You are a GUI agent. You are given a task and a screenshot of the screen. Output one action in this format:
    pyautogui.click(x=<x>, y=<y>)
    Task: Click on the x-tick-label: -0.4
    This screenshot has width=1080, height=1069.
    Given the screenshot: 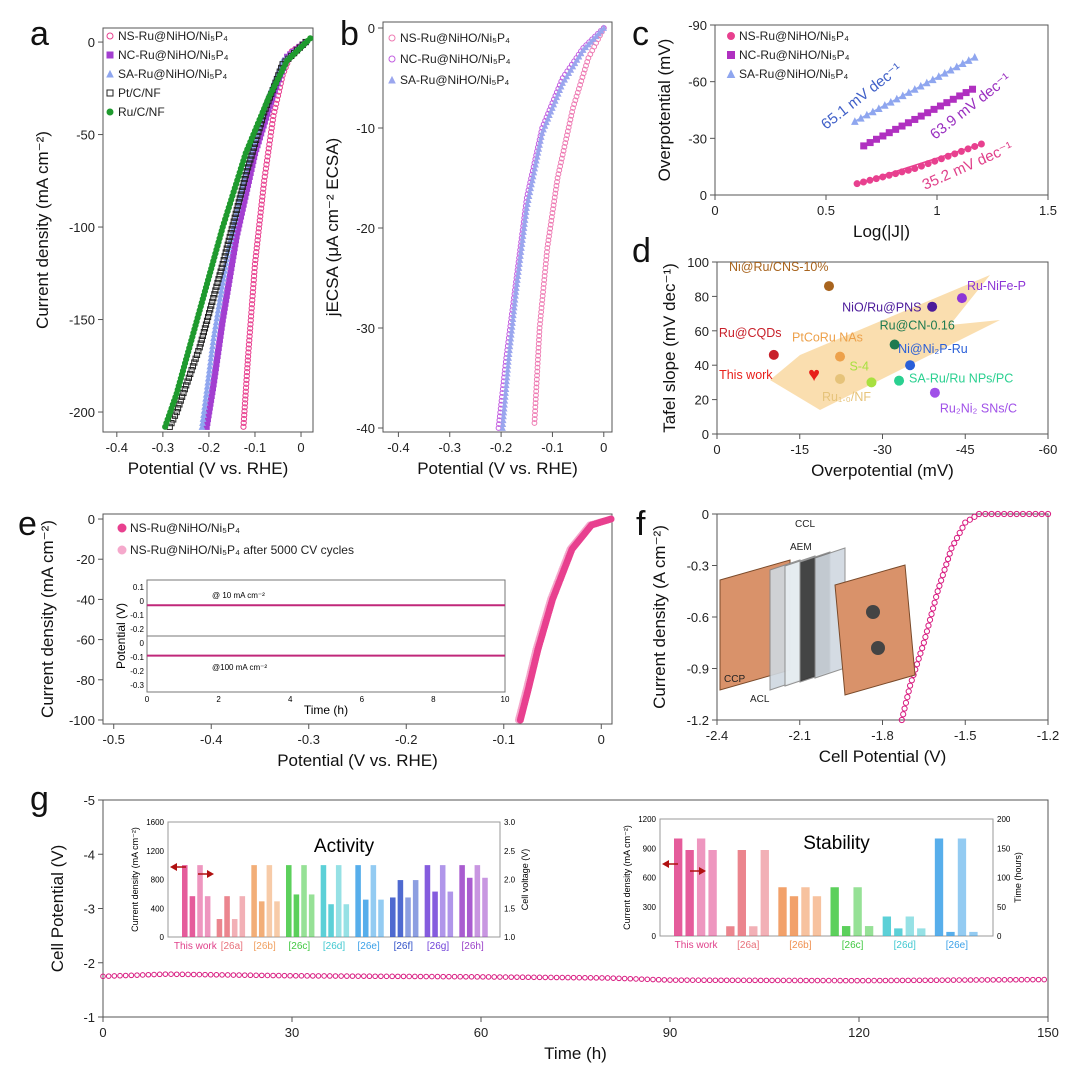 What is the action you would take?
    pyautogui.click(x=398, y=447)
    